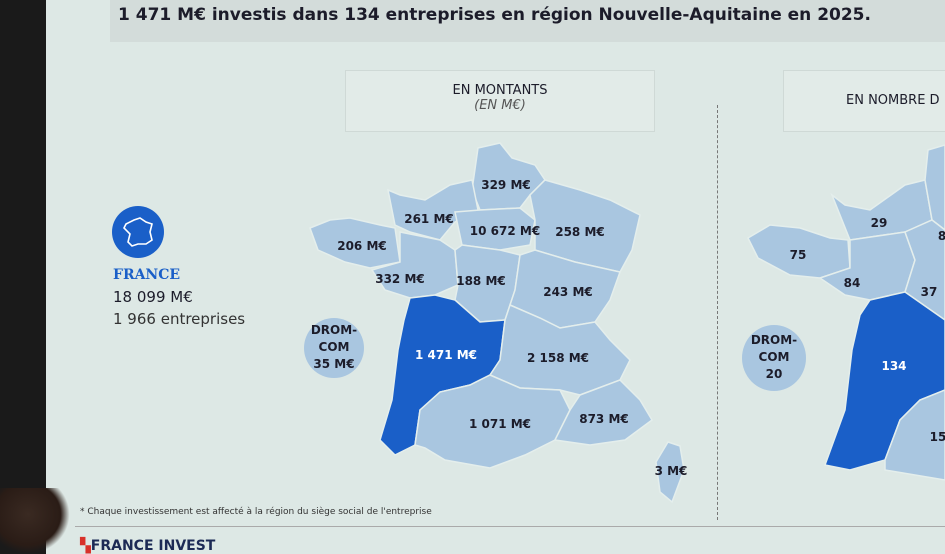  Describe the element at coordinates (500, 105) in the screenshot. I see `amounts-unit: (EN M€)` at that location.